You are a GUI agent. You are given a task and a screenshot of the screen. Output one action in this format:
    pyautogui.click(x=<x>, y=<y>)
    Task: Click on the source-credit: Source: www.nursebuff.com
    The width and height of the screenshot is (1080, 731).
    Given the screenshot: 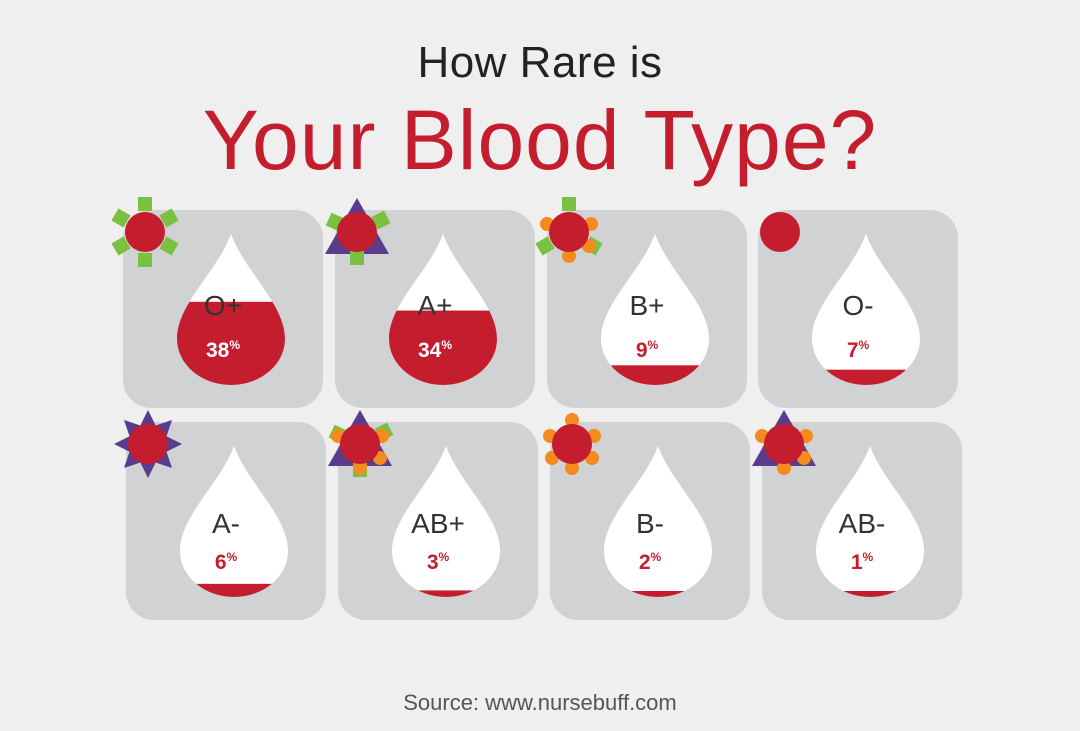 What is the action you would take?
    pyautogui.click(x=540, y=702)
    